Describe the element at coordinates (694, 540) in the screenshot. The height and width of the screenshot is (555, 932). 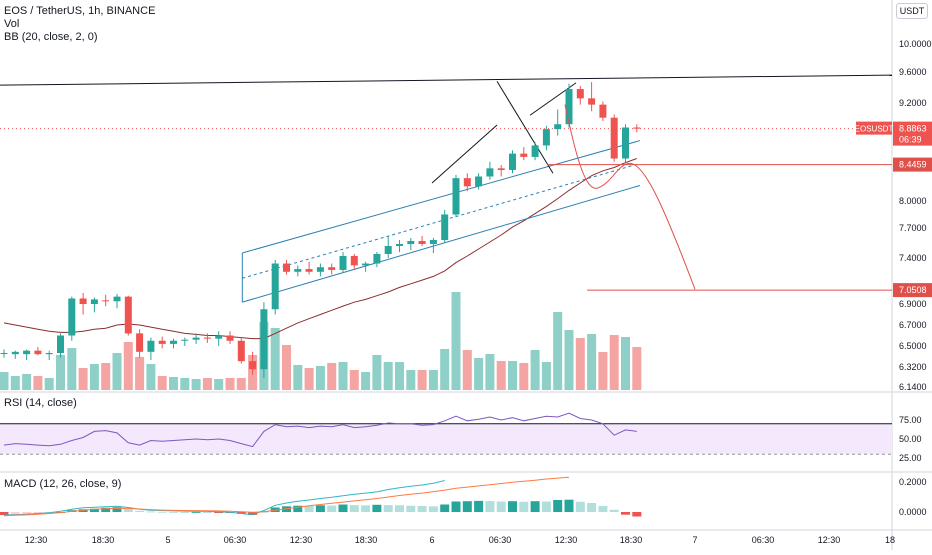
I see `time-tick-label: 7` at that location.